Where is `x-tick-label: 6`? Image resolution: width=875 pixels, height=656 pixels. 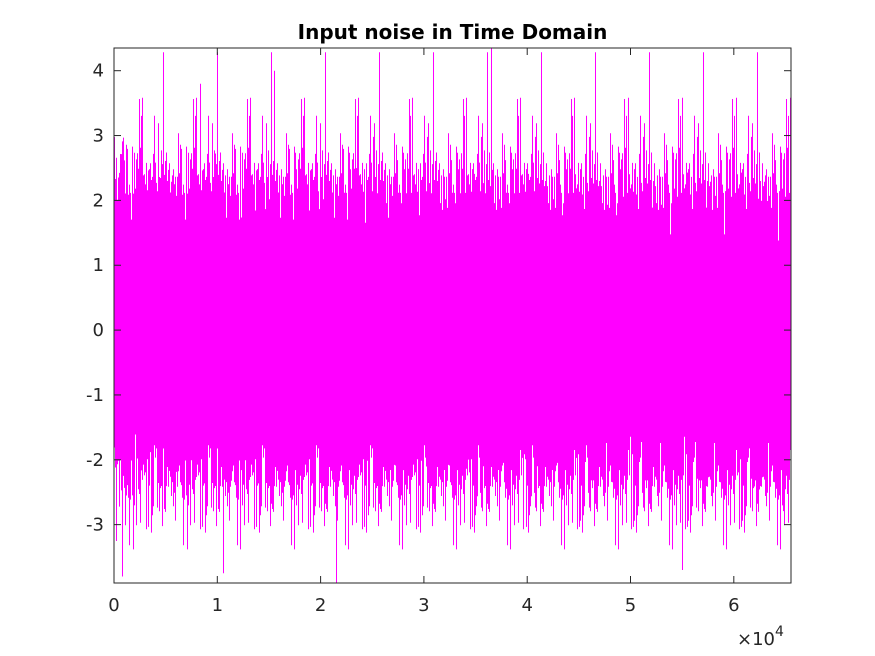
x-tick-label: 6 is located at coordinates (733, 605).